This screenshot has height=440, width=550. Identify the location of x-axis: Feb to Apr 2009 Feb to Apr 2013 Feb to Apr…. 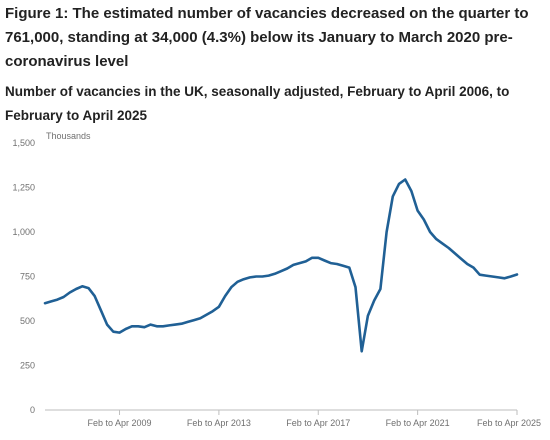
(293, 418).